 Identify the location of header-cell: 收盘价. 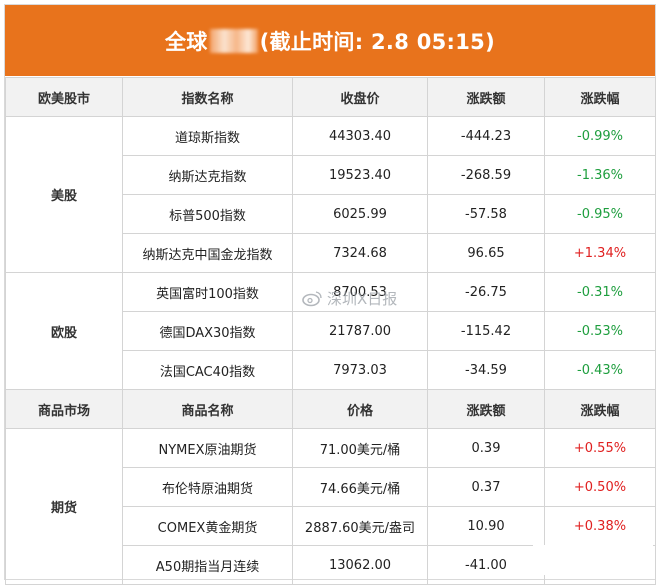
(360, 97).